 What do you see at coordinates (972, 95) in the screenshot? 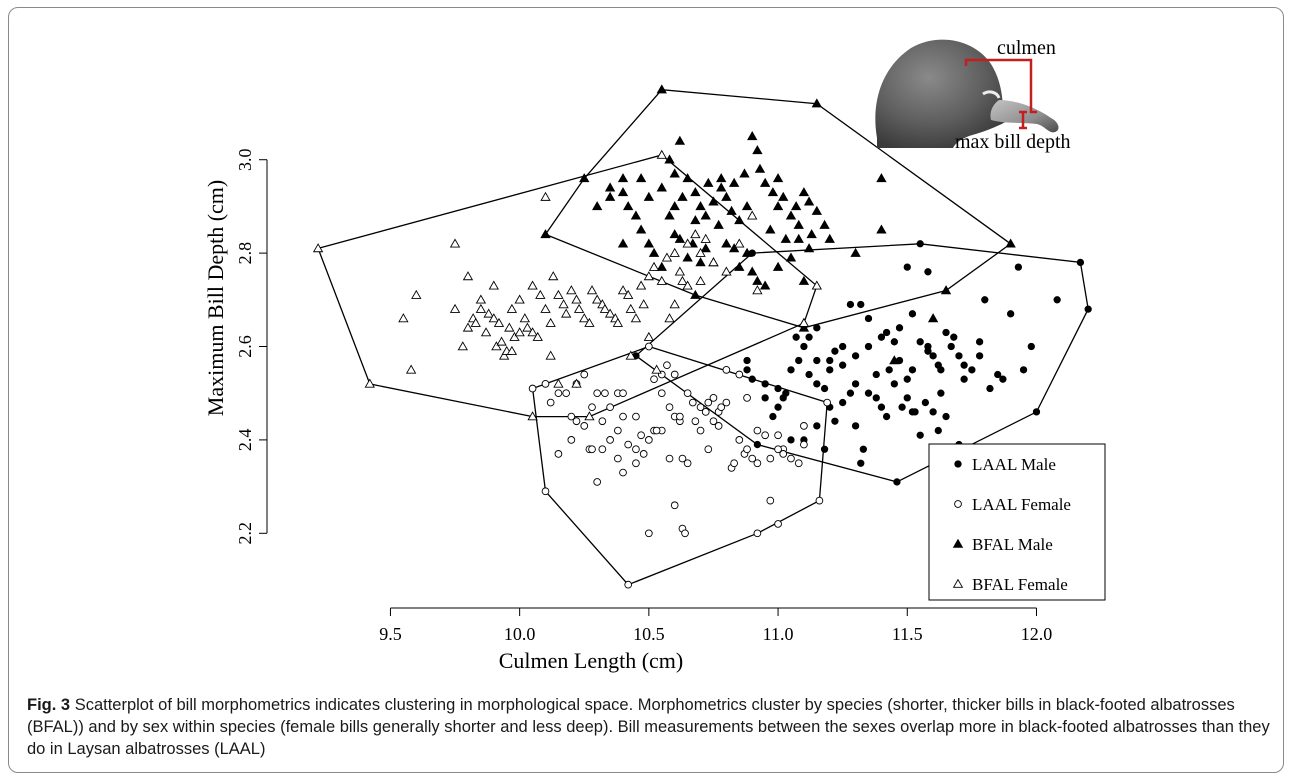
I see `albatross-illustration: culmen max bill depth` at bounding box center [972, 95].